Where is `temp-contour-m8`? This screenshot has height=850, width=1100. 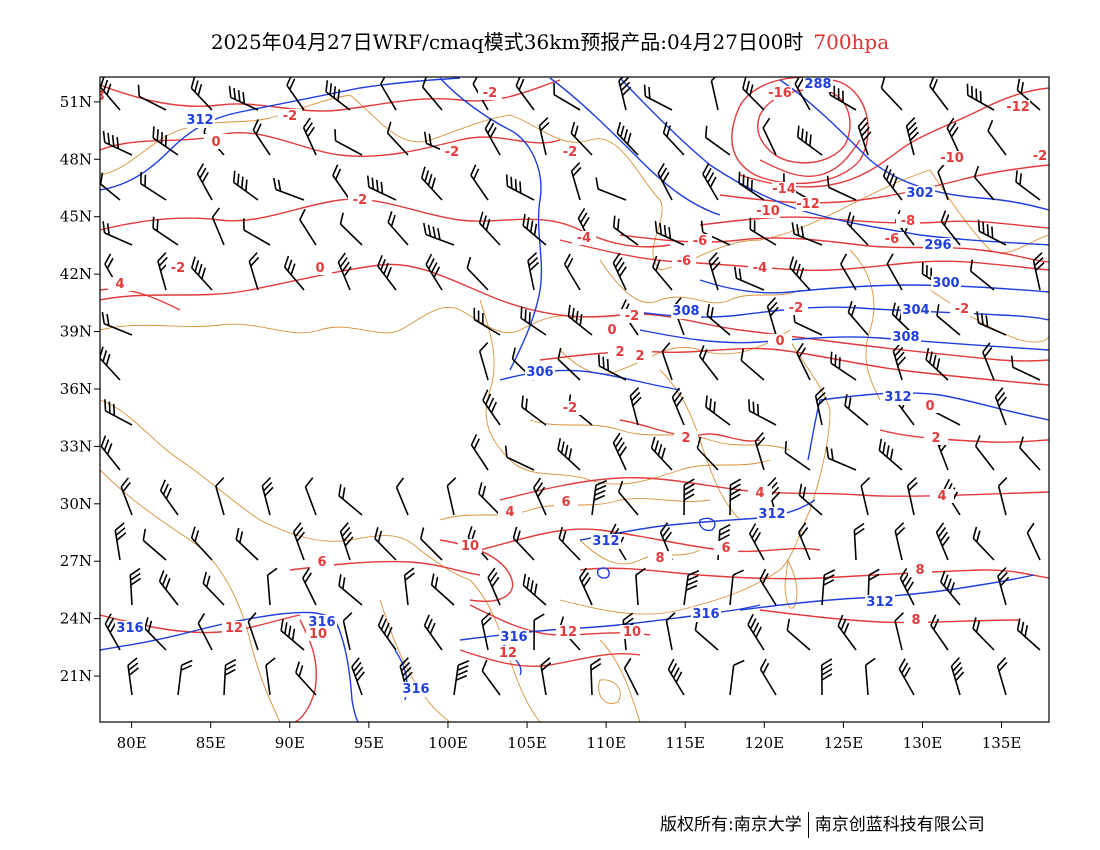
temp-contour-m8 is located at coordinates (874, 222).